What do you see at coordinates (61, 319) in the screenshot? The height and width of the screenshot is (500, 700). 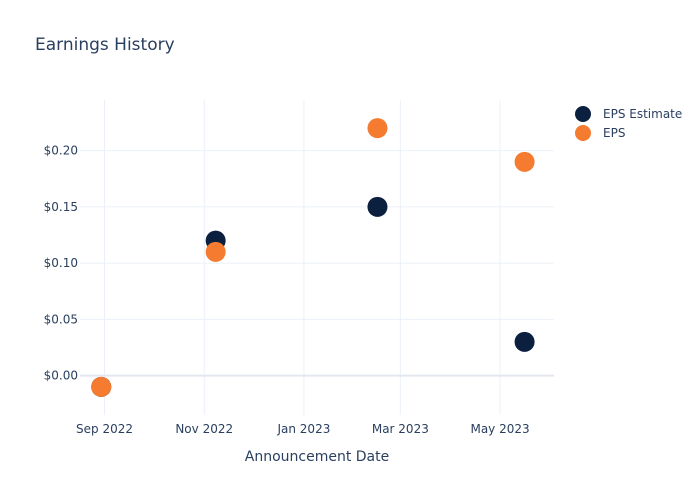 I see `y-tick-label: $0.05` at bounding box center [61, 319].